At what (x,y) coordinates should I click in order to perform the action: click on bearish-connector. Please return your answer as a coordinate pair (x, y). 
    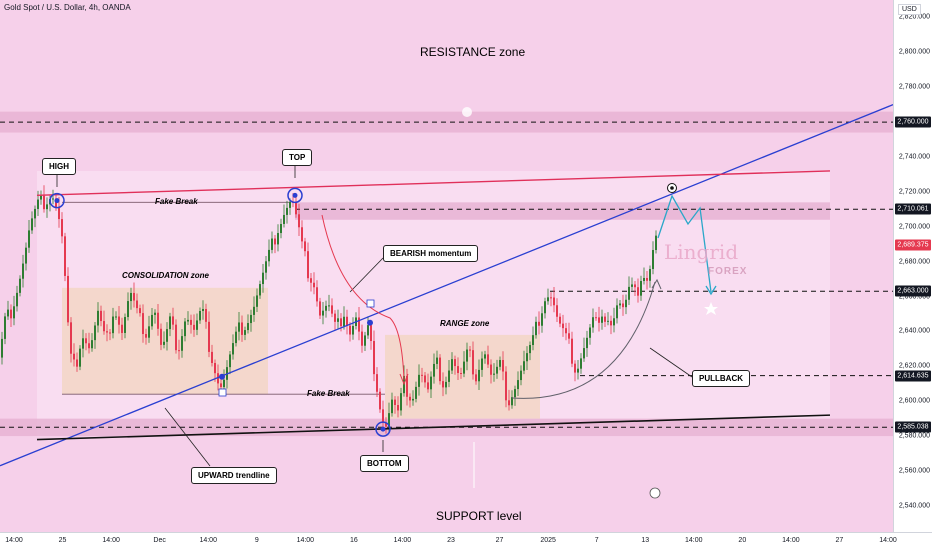
    Looking at the image, I should click on (366, 275).